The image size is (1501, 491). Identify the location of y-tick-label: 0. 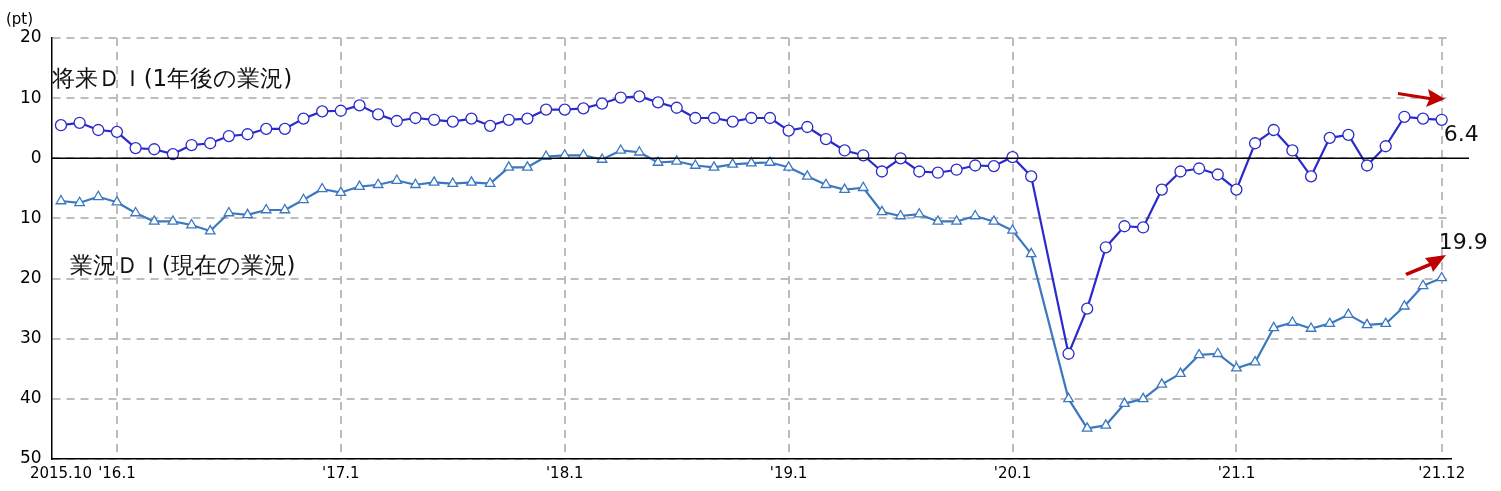
(36, 156).